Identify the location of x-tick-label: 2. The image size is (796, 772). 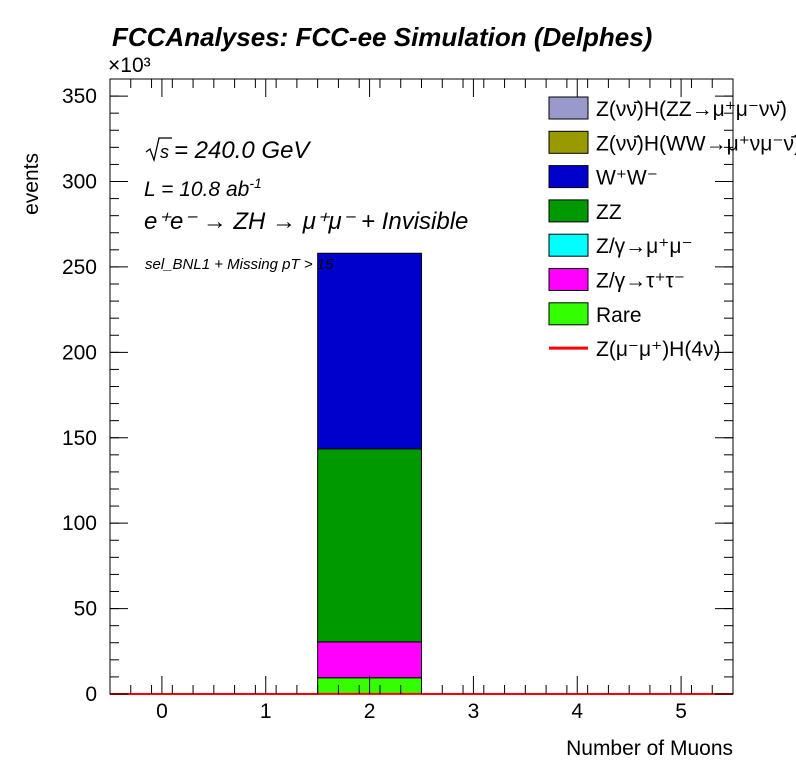
(370, 711).